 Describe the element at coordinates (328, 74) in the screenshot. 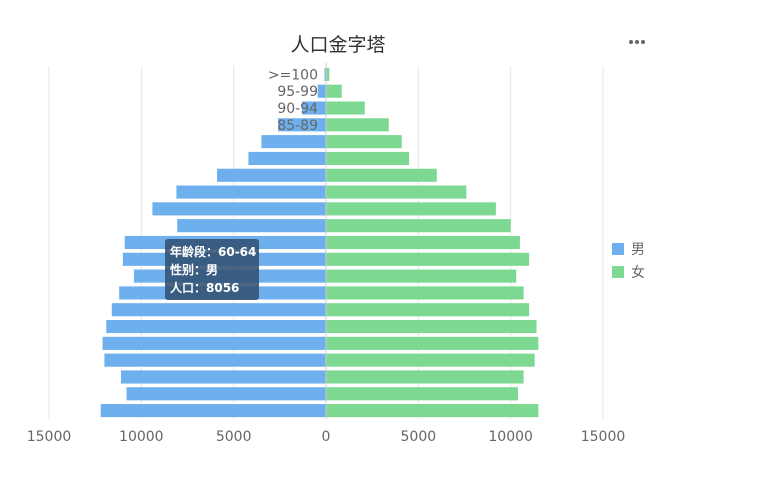

I see `bar-female->=100` at that location.